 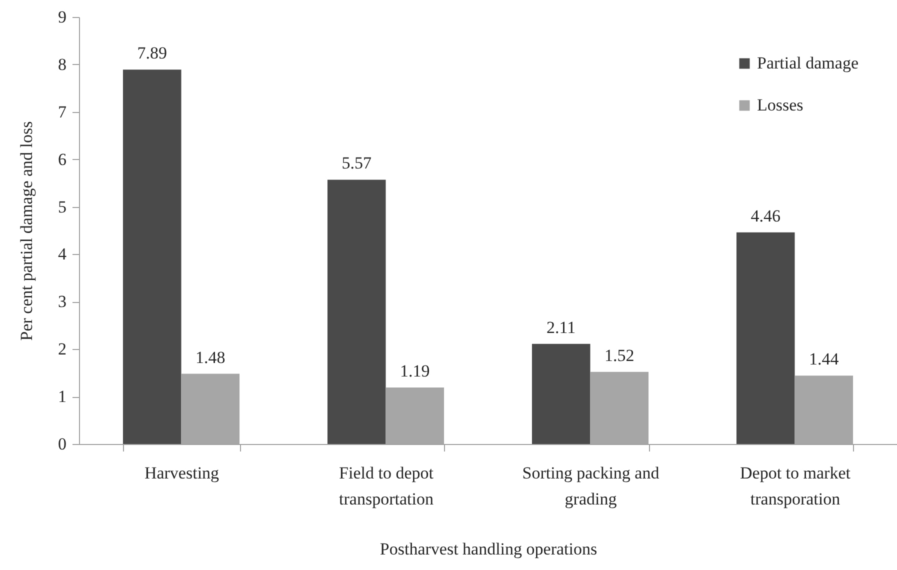 I want to click on x-tick-label: Field to depot transportation, so click(x=386, y=486).